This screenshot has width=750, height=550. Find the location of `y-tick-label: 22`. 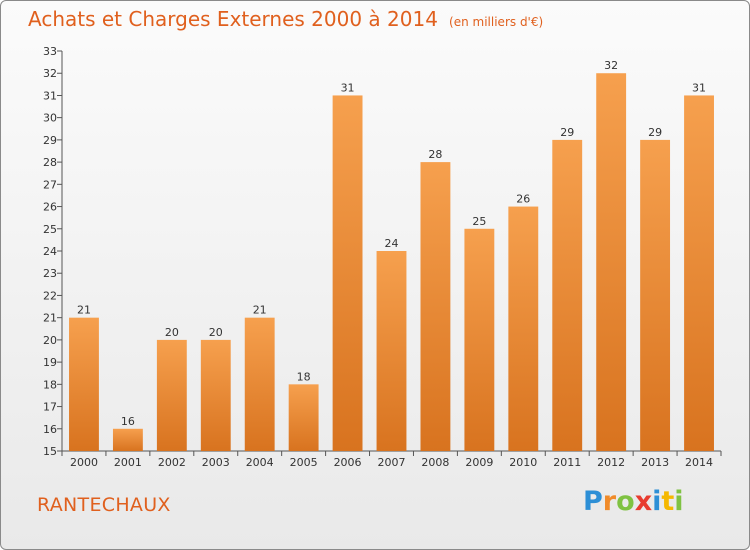

y-tick-label: 22 is located at coordinates (50, 295).